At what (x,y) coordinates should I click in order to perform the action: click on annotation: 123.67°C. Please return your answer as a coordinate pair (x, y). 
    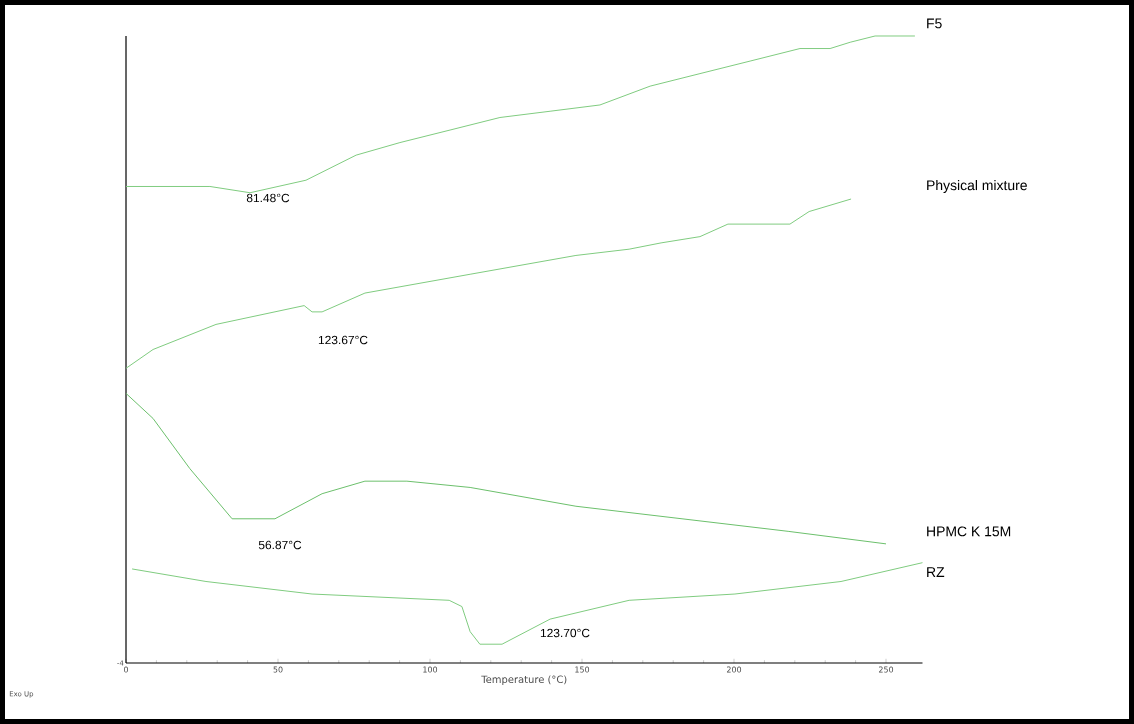
    Looking at the image, I should click on (343, 340).